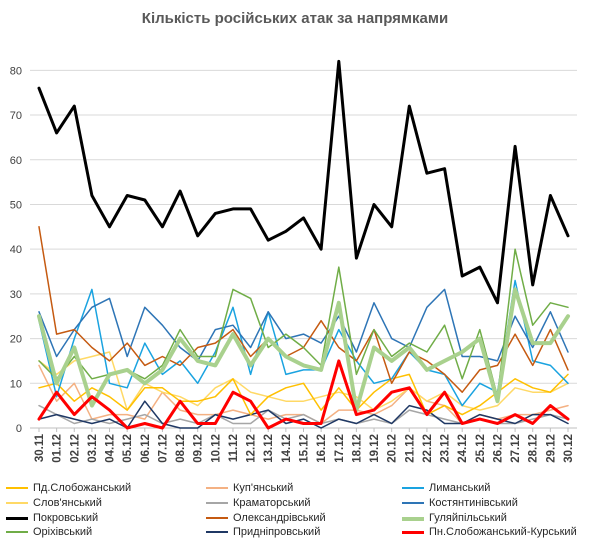  What do you see at coordinates (16, 161) in the screenshot?
I see `y-tick-label: 60` at bounding box center [16, 161].